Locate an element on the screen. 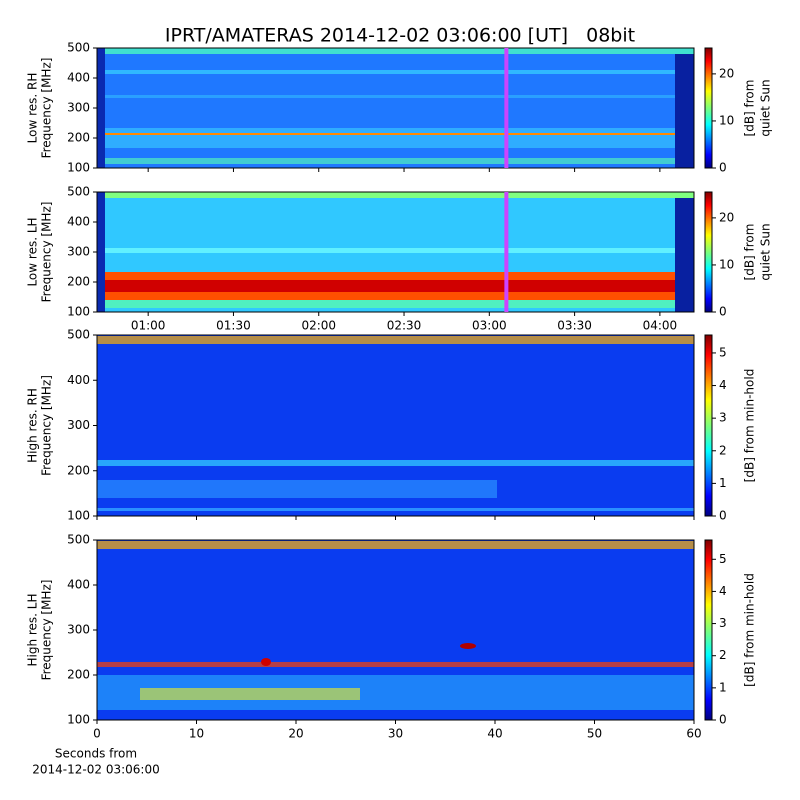 Image resolution: width=800 pixels, height=800 pixels. x-tick-label: 03:00 is located at coordinates (489, 326).